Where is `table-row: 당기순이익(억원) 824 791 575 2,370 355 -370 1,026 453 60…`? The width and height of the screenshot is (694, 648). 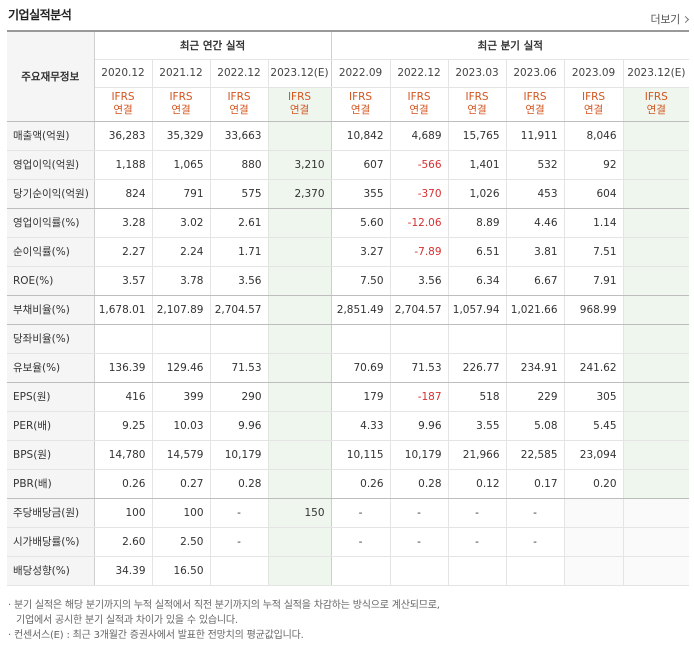
table-row: 당기순이익(억원) 824 791 575 2,370 355 -370 1,026 453 60… is located at coordinates (348, 194).